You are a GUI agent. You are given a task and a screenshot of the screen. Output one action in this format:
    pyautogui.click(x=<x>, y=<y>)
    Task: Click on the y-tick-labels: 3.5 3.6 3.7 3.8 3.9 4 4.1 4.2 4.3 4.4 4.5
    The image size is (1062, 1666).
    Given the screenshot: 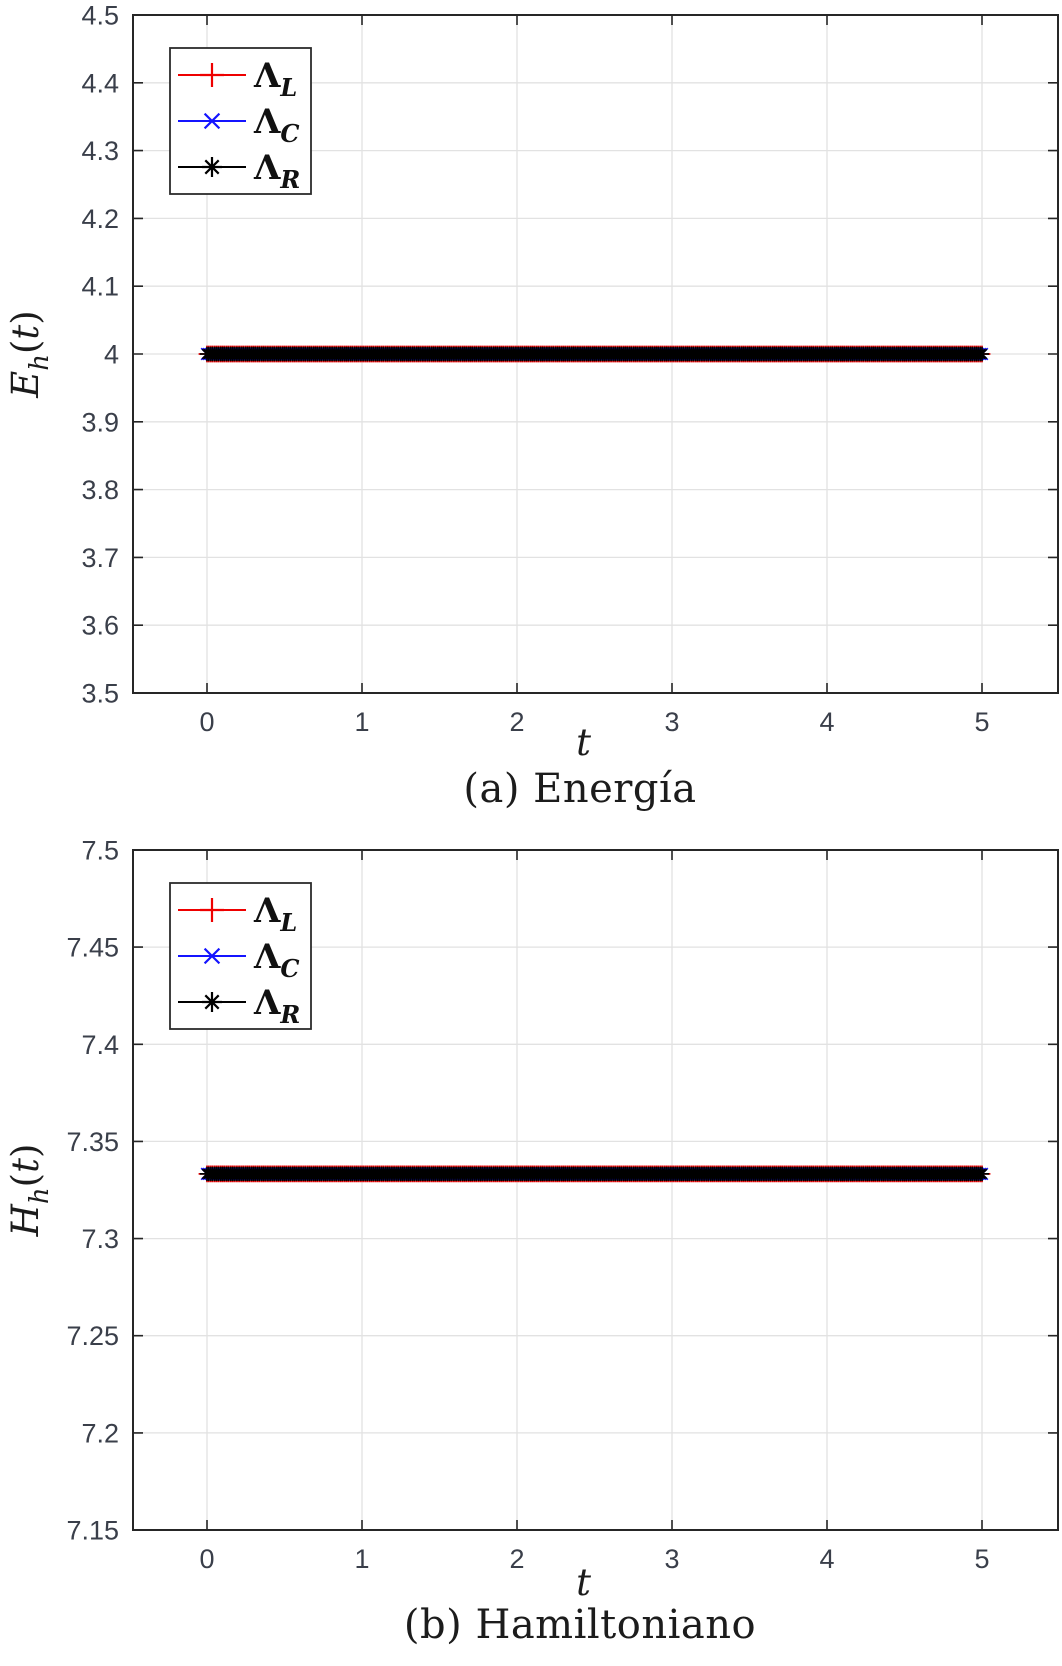 What is the action you would take?
    pyautogui.click(x=100, y=354)
    